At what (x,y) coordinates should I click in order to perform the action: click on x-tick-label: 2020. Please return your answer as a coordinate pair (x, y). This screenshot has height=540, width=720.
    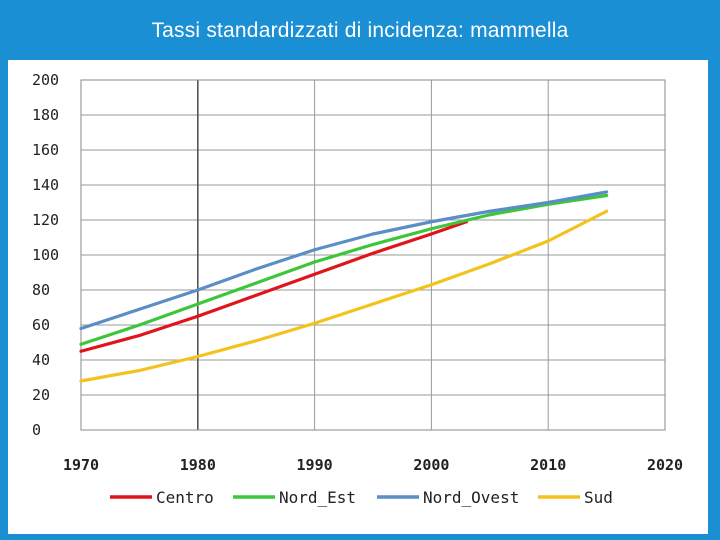
    Looking at the image, I should click on (665, 465).